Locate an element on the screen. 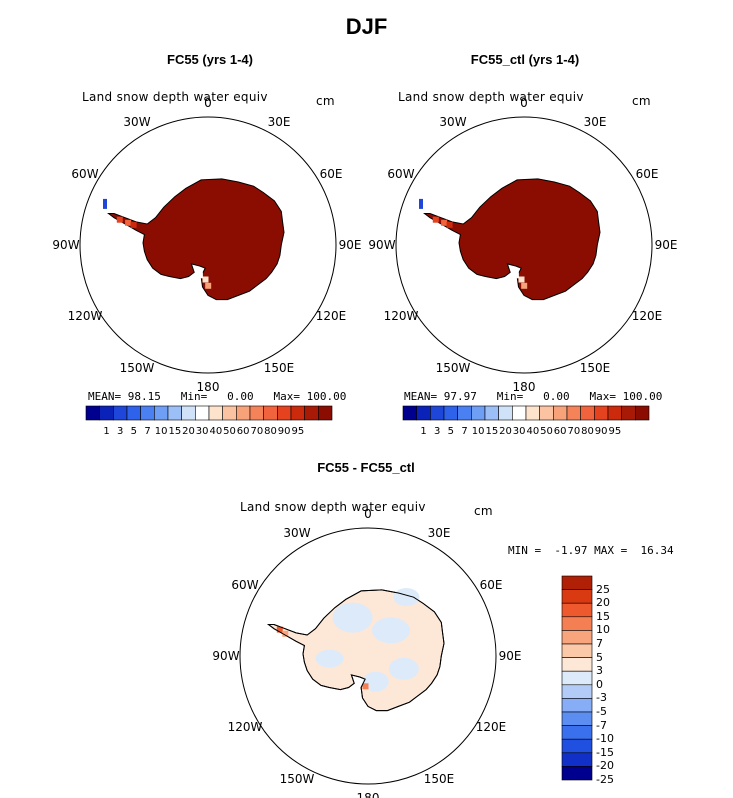 This screenshot has width=733, height=798. panel-3-max-label: MAX = is located at coordinates (611, 550).